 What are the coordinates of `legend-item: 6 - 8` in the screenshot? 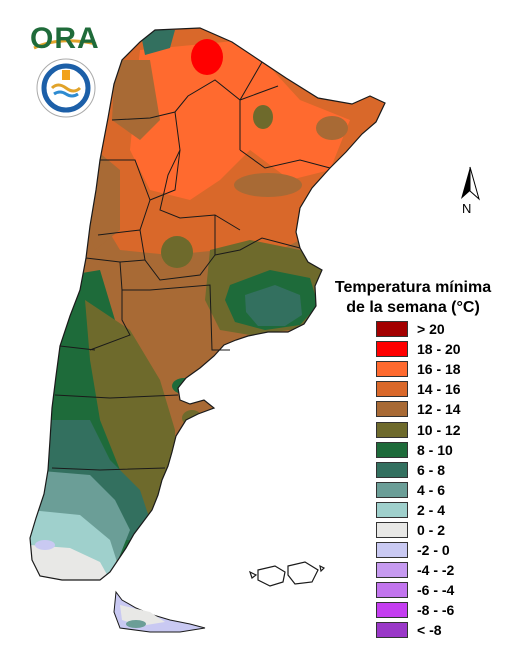 It's located at (418, 470).